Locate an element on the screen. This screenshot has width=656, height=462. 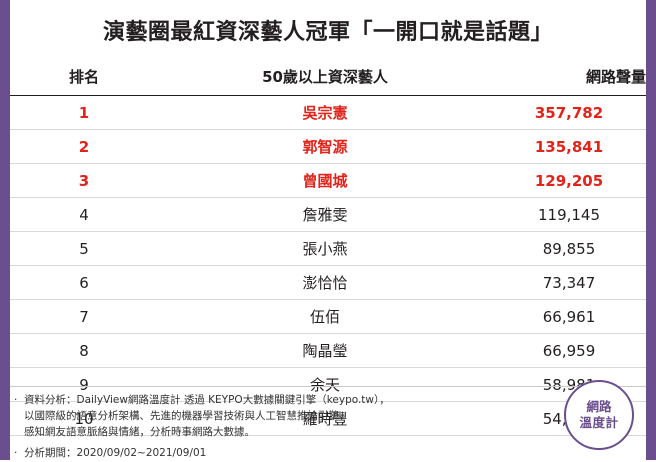
right-accent-bar is located at coordinates (651, 230).